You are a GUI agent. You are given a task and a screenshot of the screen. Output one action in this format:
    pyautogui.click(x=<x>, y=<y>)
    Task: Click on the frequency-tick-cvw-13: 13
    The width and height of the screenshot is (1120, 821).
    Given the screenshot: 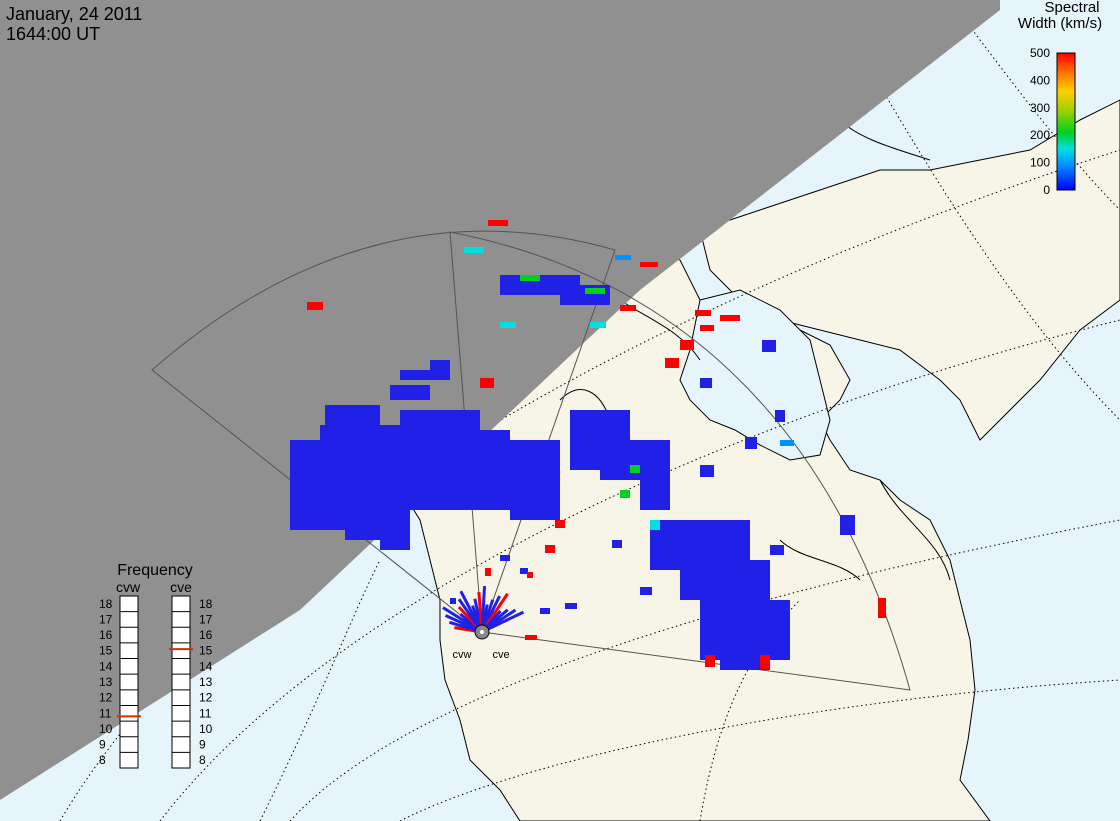 What is the action you would take?
    pyautogui.click(x=106, y=682)
    